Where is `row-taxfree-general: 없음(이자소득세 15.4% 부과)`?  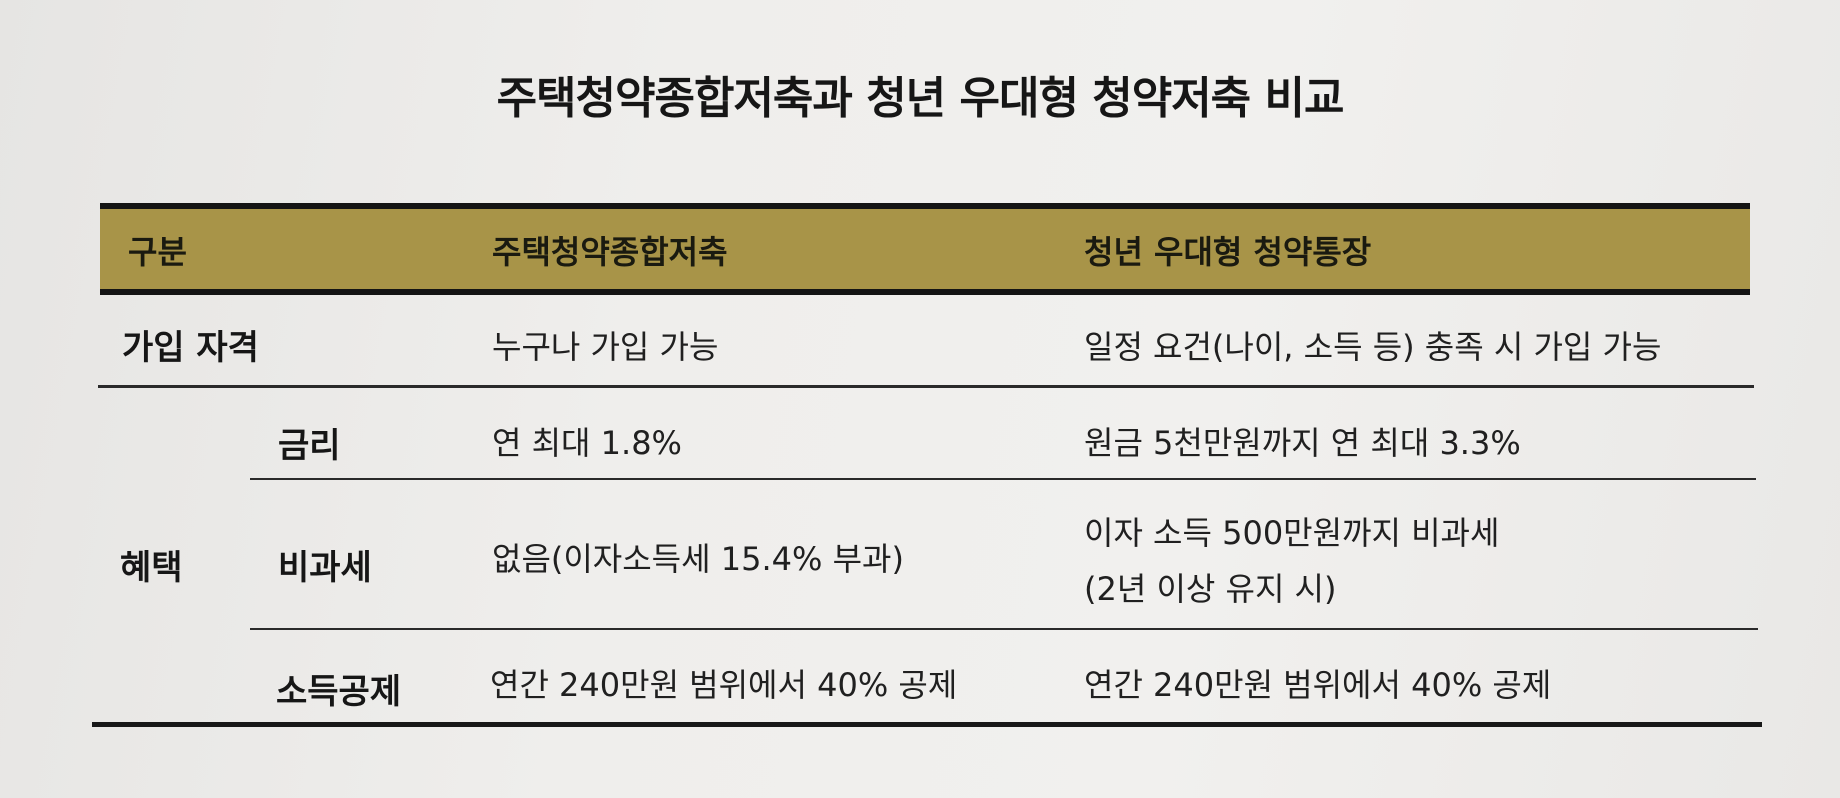 row-taxfree-general: 없음(이자소득세 15.4% 부과) is located at coordinates (698, 559).